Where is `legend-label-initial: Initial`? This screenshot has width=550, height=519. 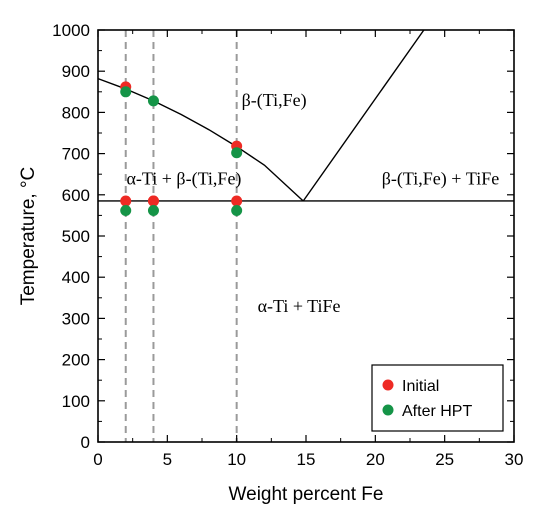 legend-label-initial: Initial is located at coordinates (420, 386).